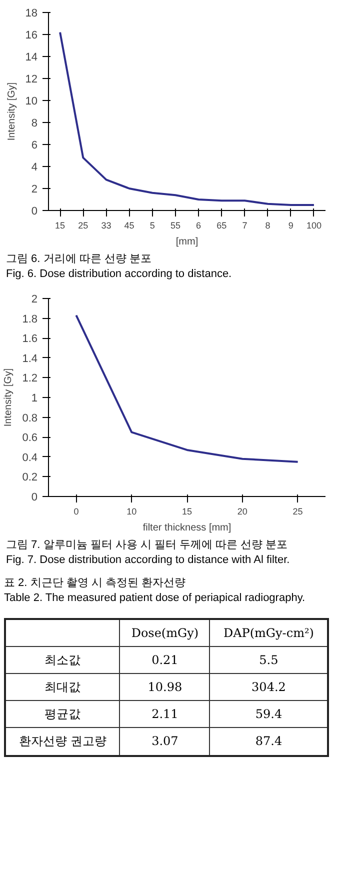  Describe the element at coordinates (31, 80) in the screenshot. I see `y-tick-label: 12` at that location.